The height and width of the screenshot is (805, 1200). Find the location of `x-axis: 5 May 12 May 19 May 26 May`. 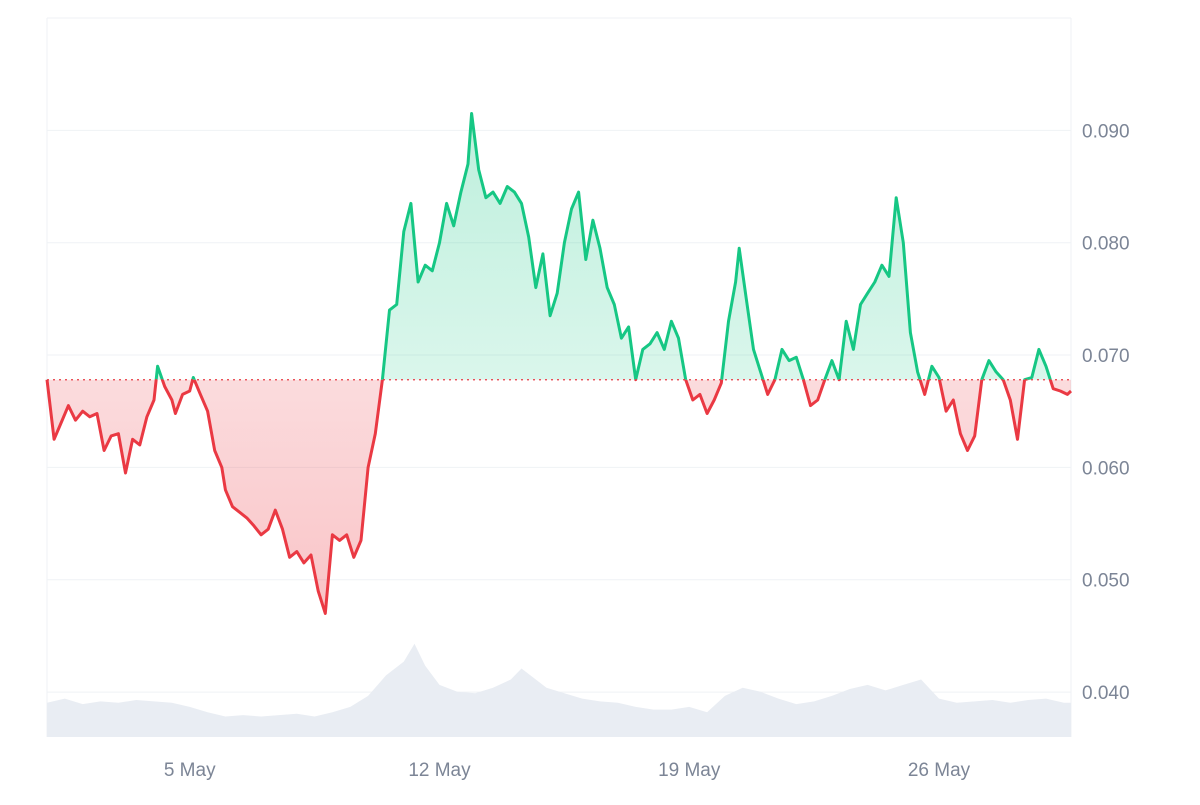

x-axis: 5 May 12 May 19 May 26 May is located at coordinates (567, 770).